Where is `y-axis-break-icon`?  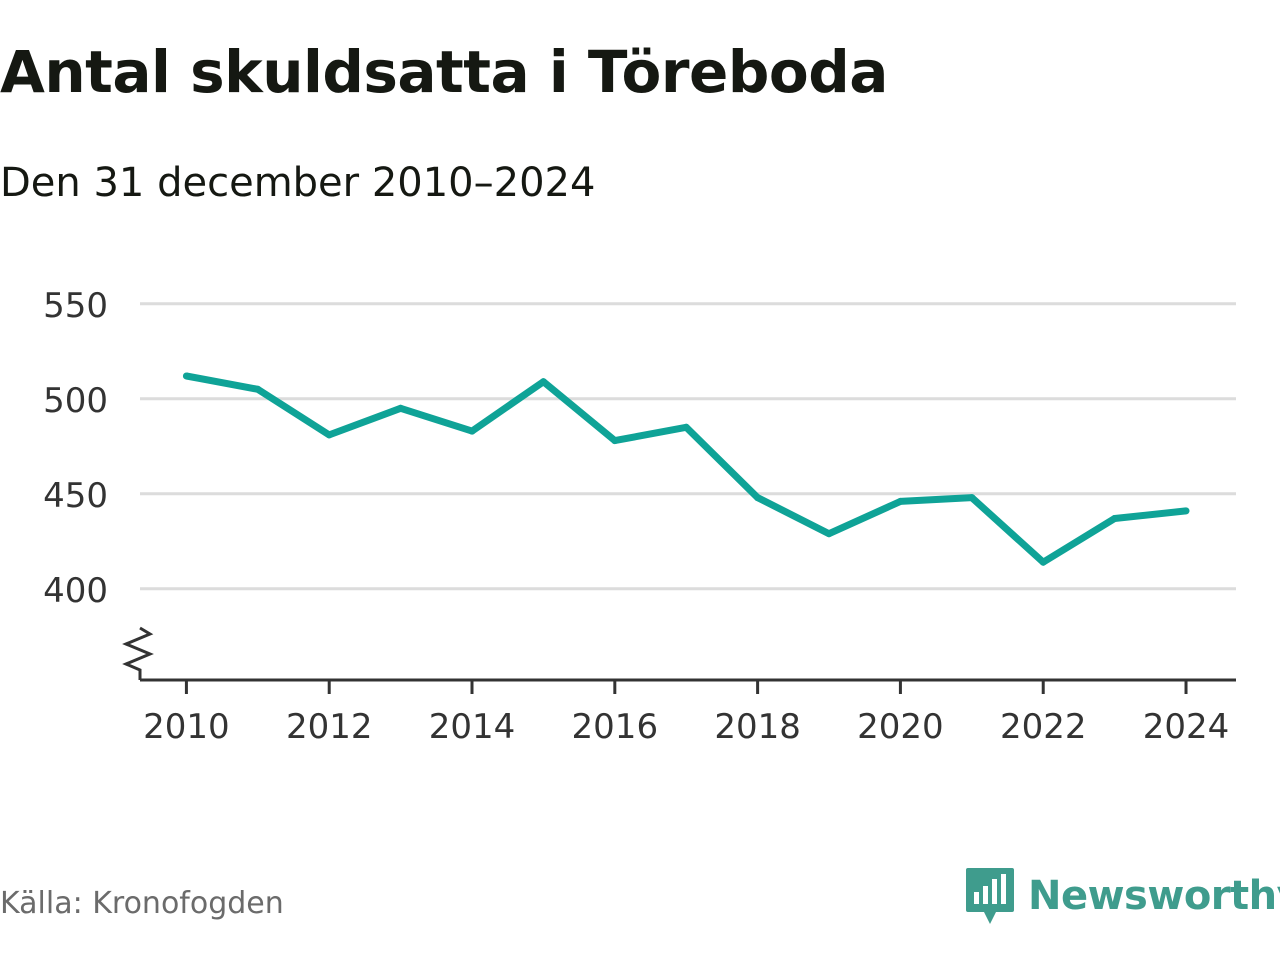 y-axis-break-icon is located at coordinates (138, 653).